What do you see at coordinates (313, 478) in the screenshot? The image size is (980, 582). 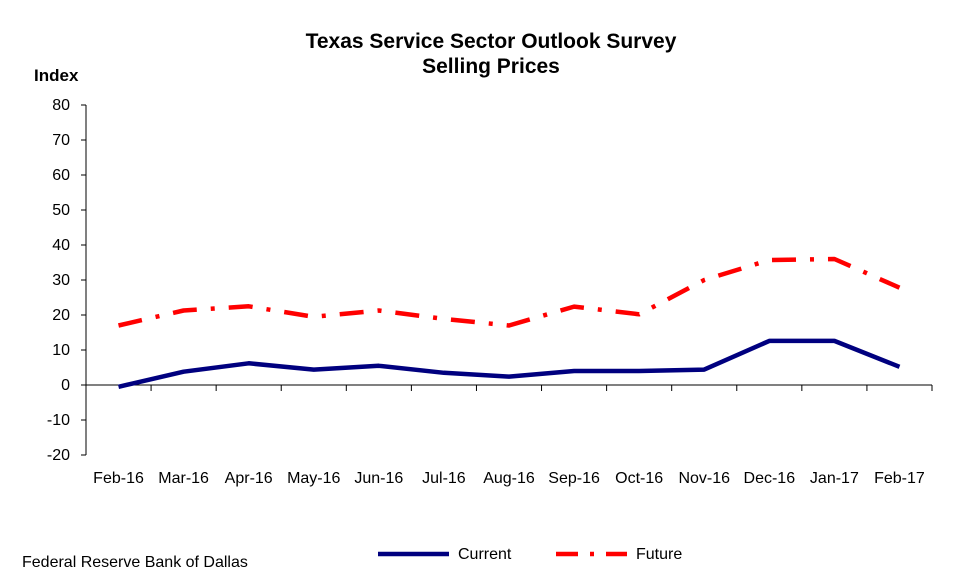 I see `x-tick-label: May-16` at bounding box center [313, 478].